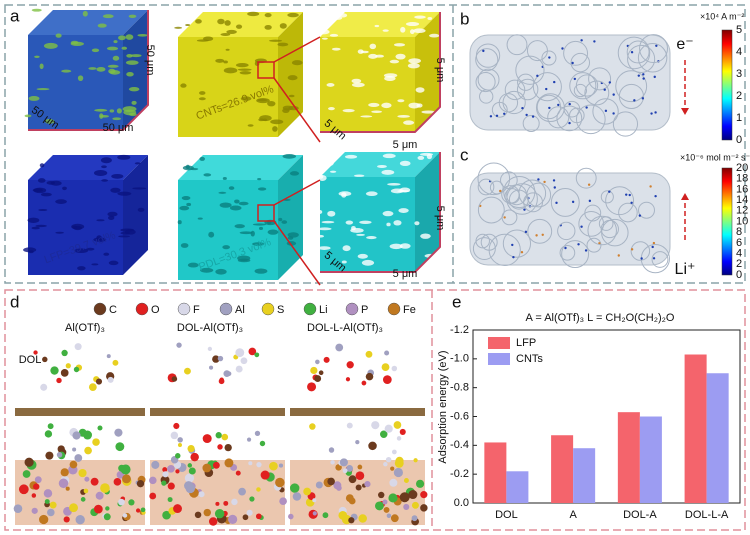  I want to click on legend-label: CNTs, so click(529, 359).